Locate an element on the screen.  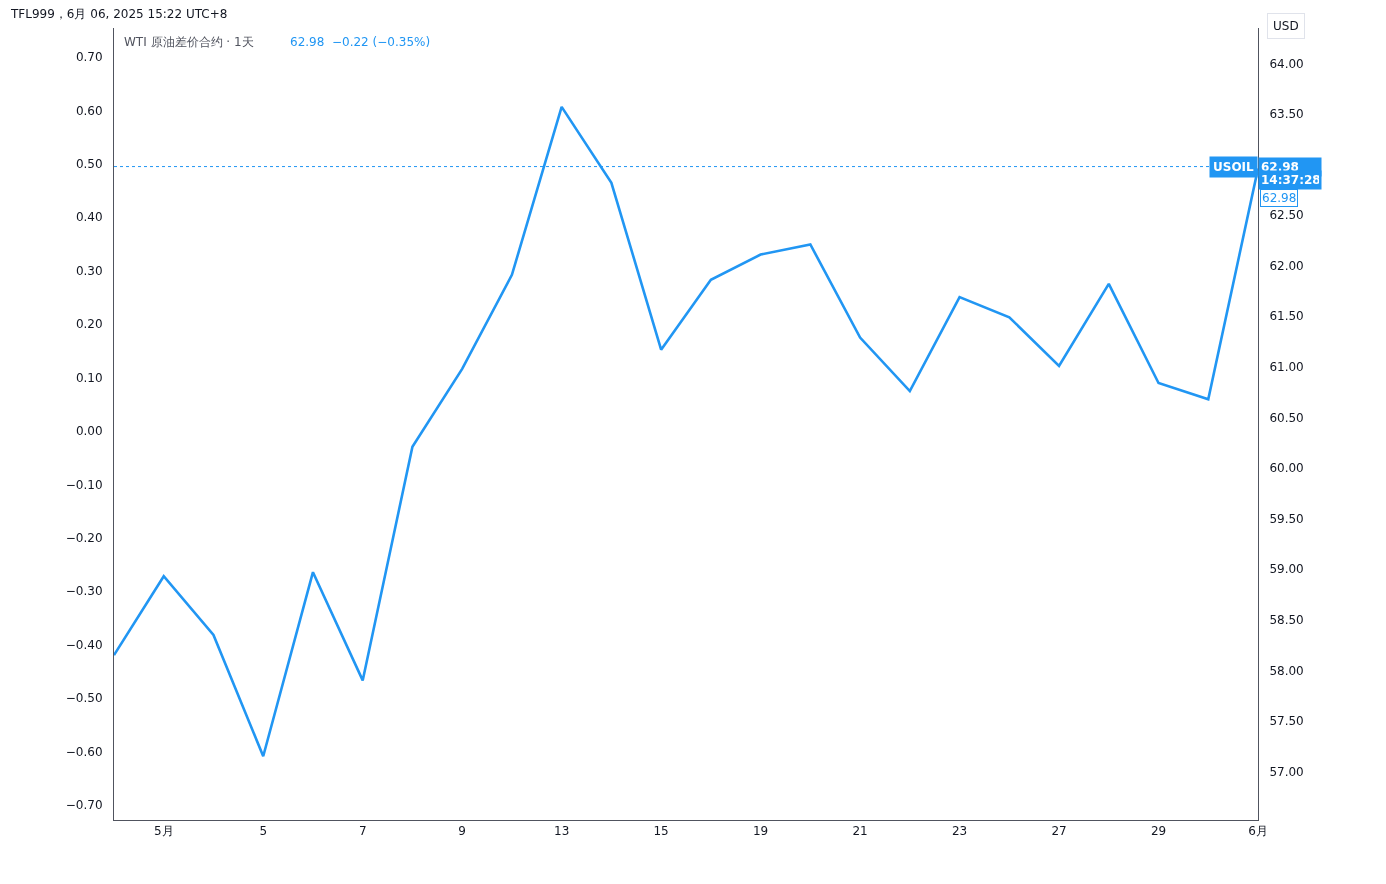
y-tick-label: −0.50 is located at coordinates (84, 698).